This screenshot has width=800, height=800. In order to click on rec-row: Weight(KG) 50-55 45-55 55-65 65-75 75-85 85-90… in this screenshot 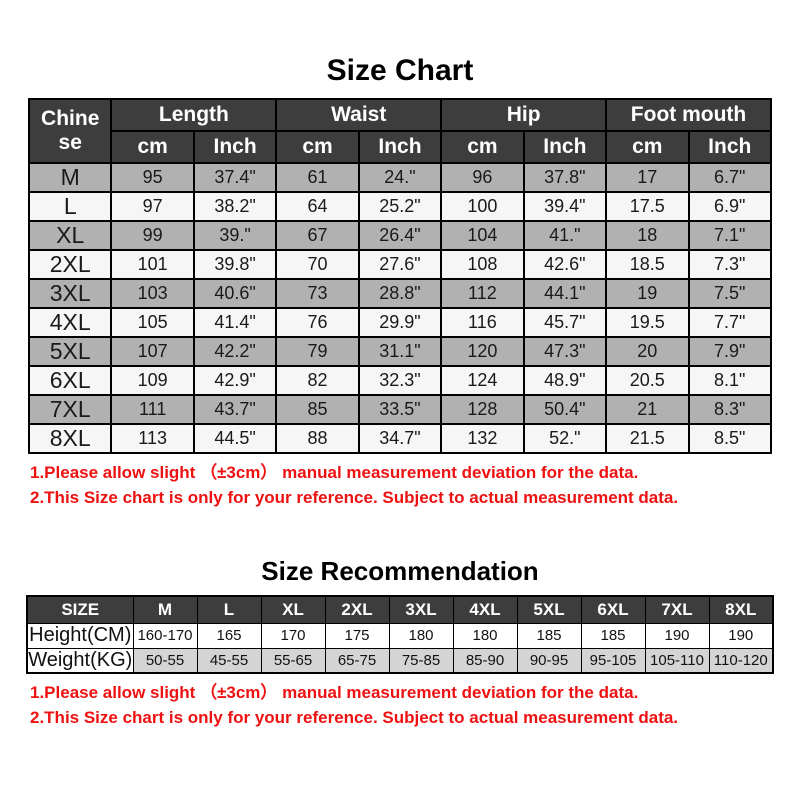, I will do `click(400, 660)`.